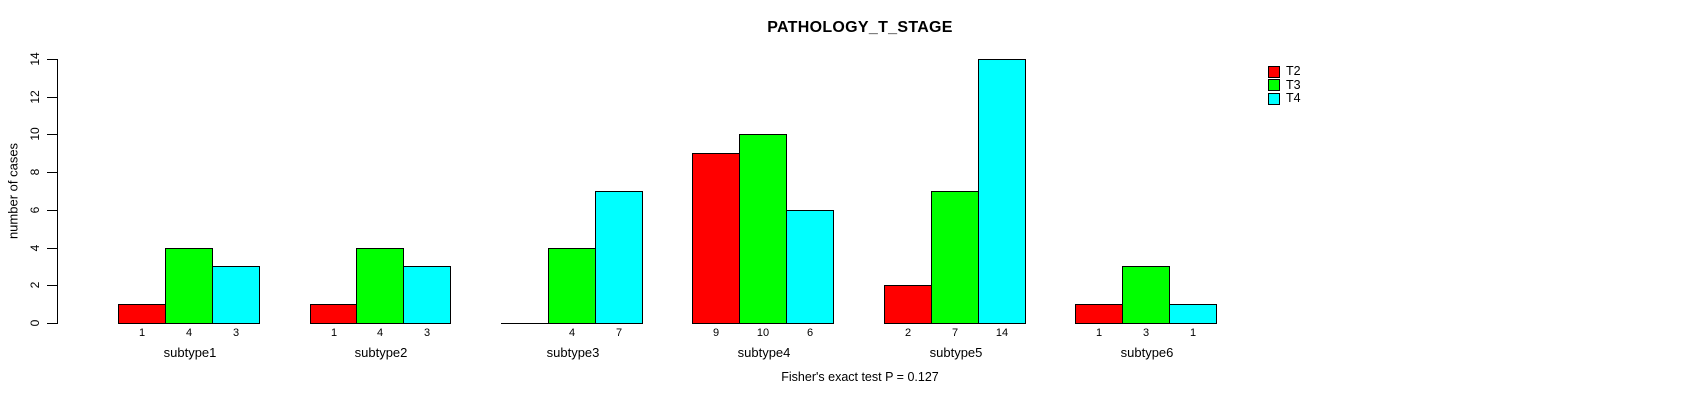 This screenshot has width=1690, height=400. I want to click on y-axis-line, so click(57, 191).